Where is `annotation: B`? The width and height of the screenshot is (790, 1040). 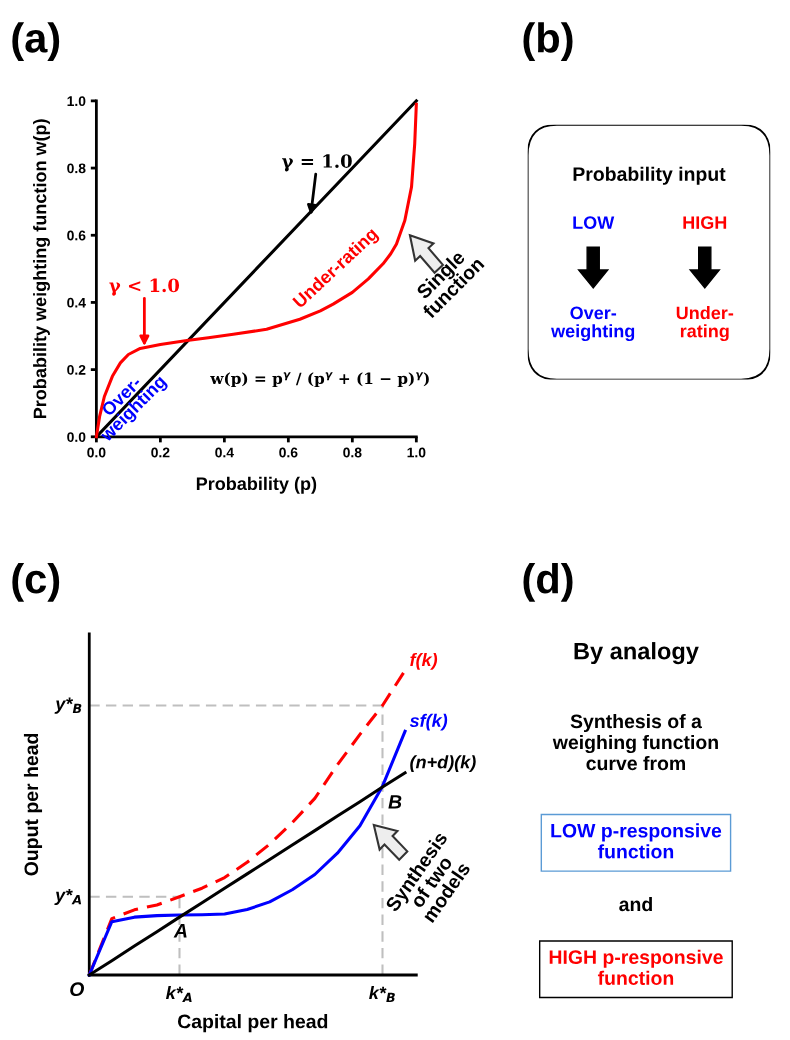
annotation: B is located at coordinates (395, 802).